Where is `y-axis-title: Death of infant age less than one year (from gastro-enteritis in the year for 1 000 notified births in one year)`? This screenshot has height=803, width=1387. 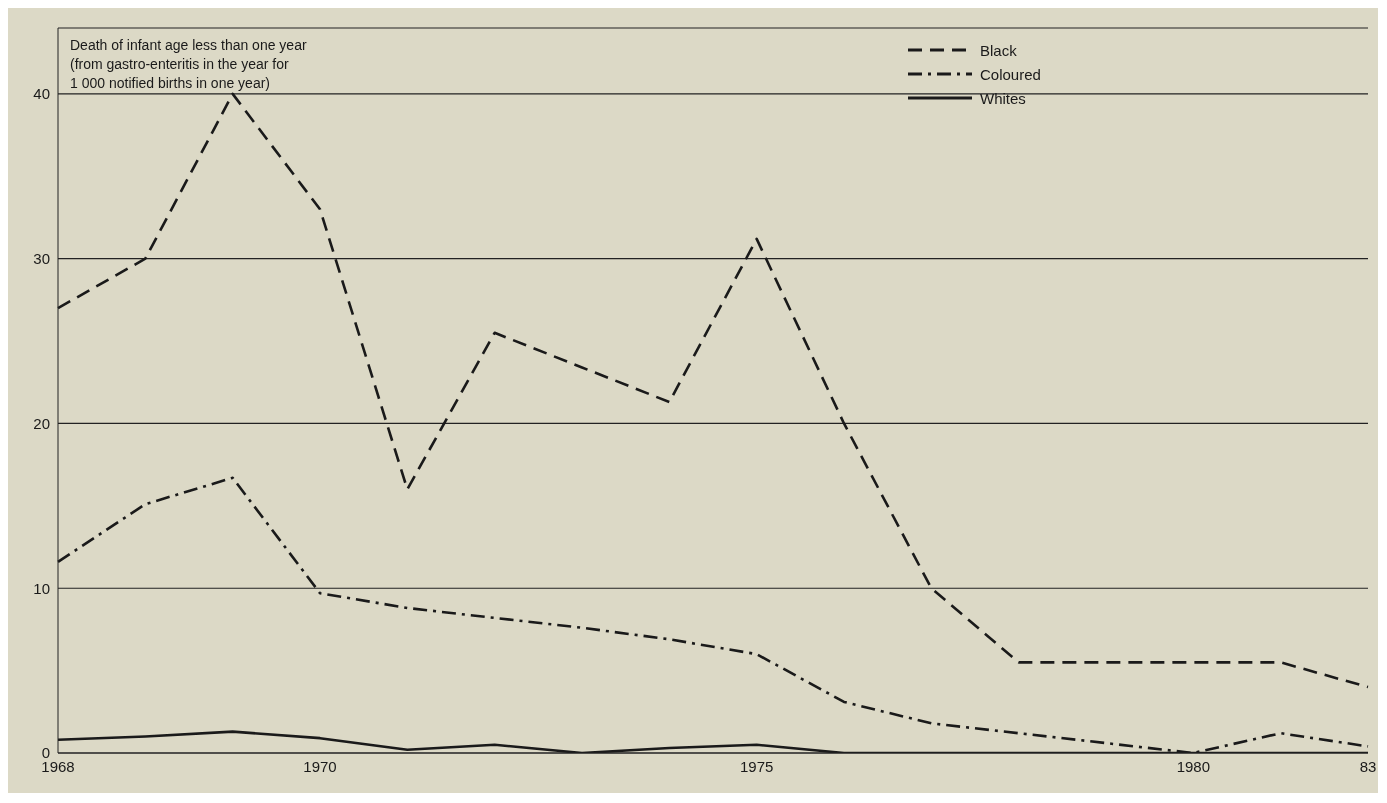 y-axis-title: Death of infant age less than one year (from gastro-enteritis in the year for 1 000 notified births in one year) is located at coordinates (188, 64).